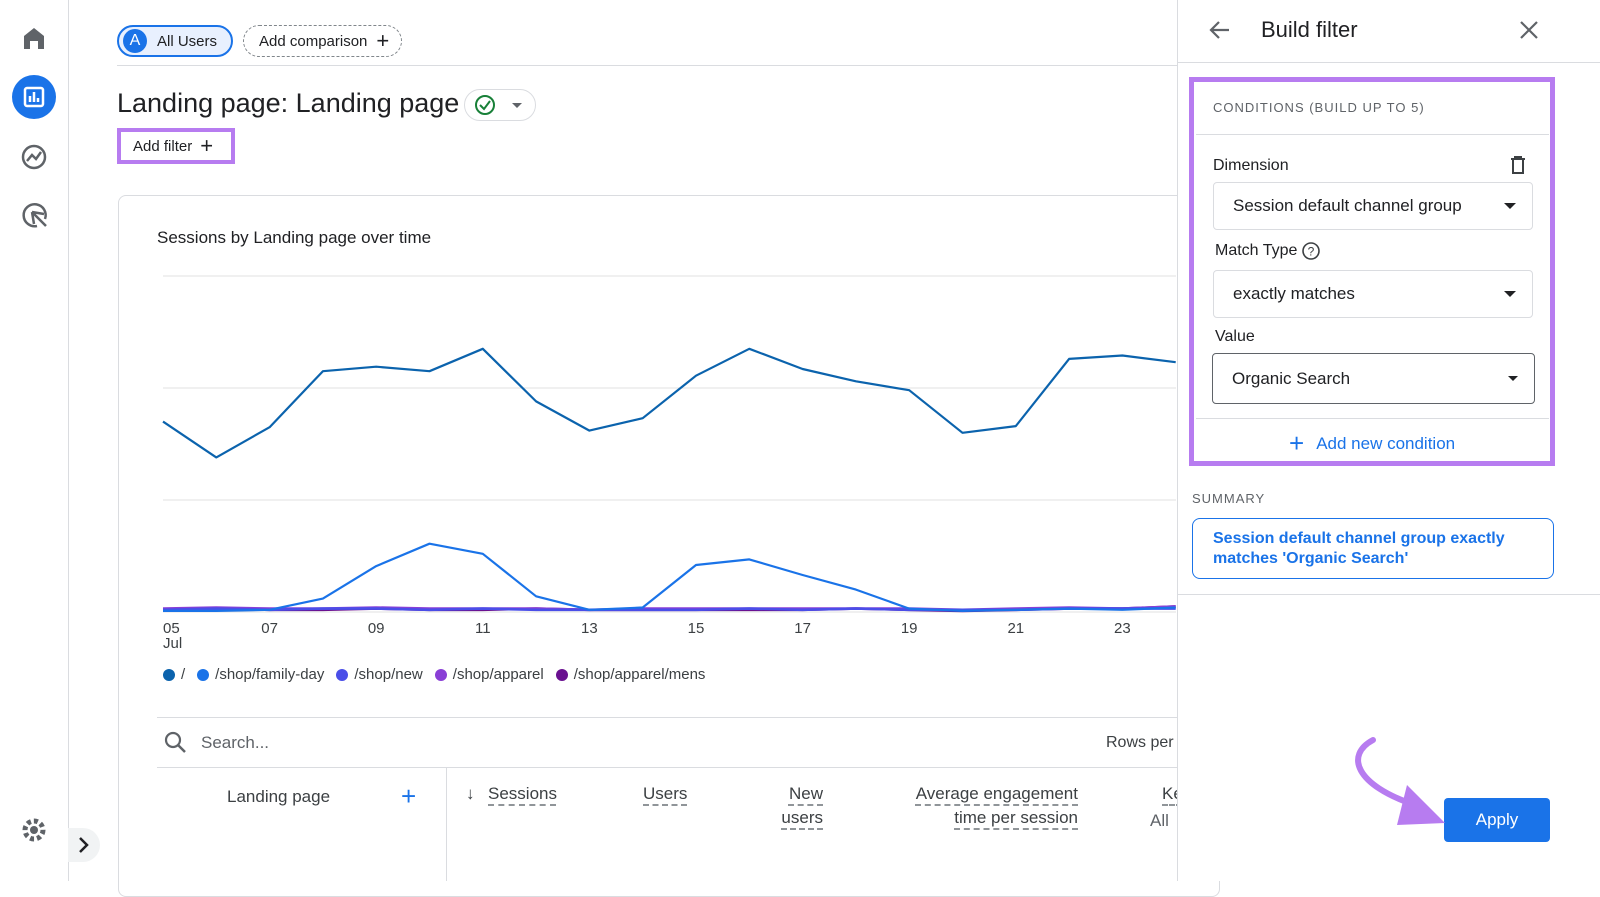 The width and height of the screenshot is (1600, 897). Describe the element at coordinates (1518, 165) in the screenshot. I see `delete-icon` at that location.